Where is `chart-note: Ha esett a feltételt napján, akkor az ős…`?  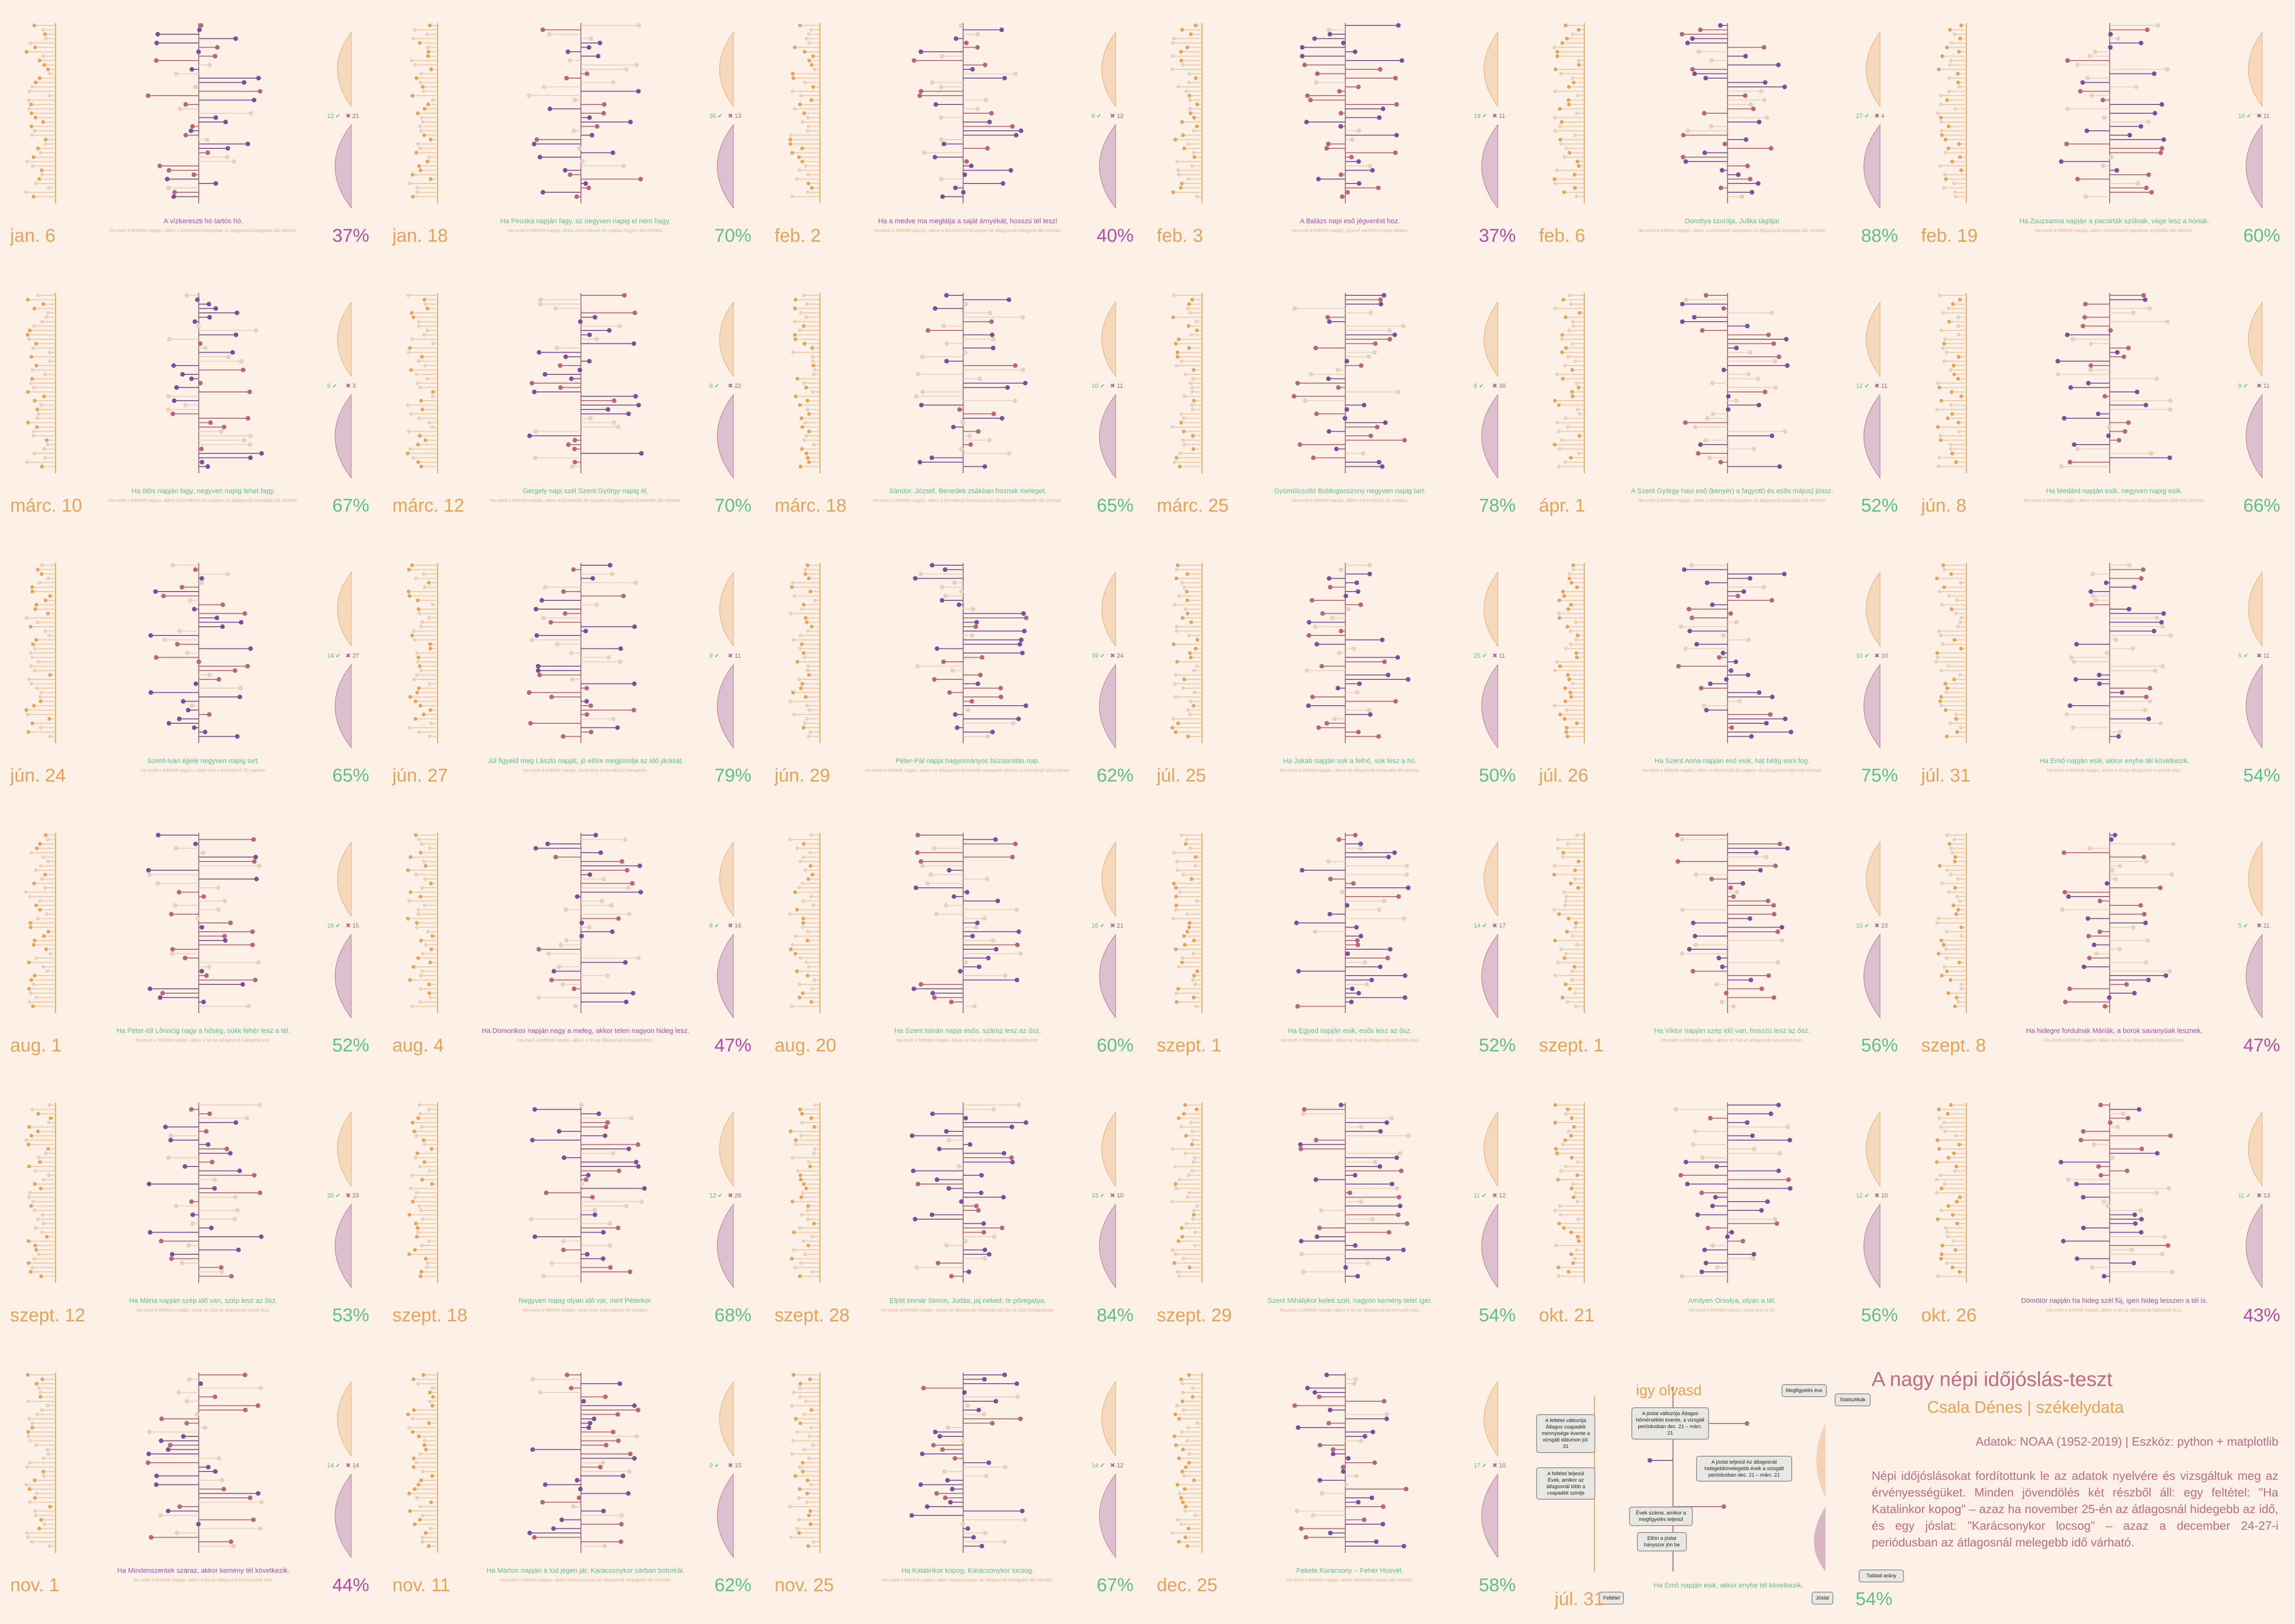 chart-note: Ha esett a feltételt napján, akkor az ős… is located at coordinates (204, 1310).